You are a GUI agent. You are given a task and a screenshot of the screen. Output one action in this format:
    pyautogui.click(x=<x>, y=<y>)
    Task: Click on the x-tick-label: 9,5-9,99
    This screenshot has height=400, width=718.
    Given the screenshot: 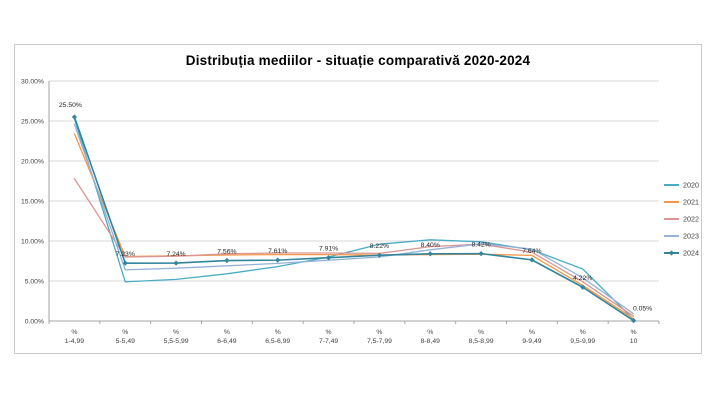 What is the action you would take?
    pyautogui.click(x=582, y=341)
    